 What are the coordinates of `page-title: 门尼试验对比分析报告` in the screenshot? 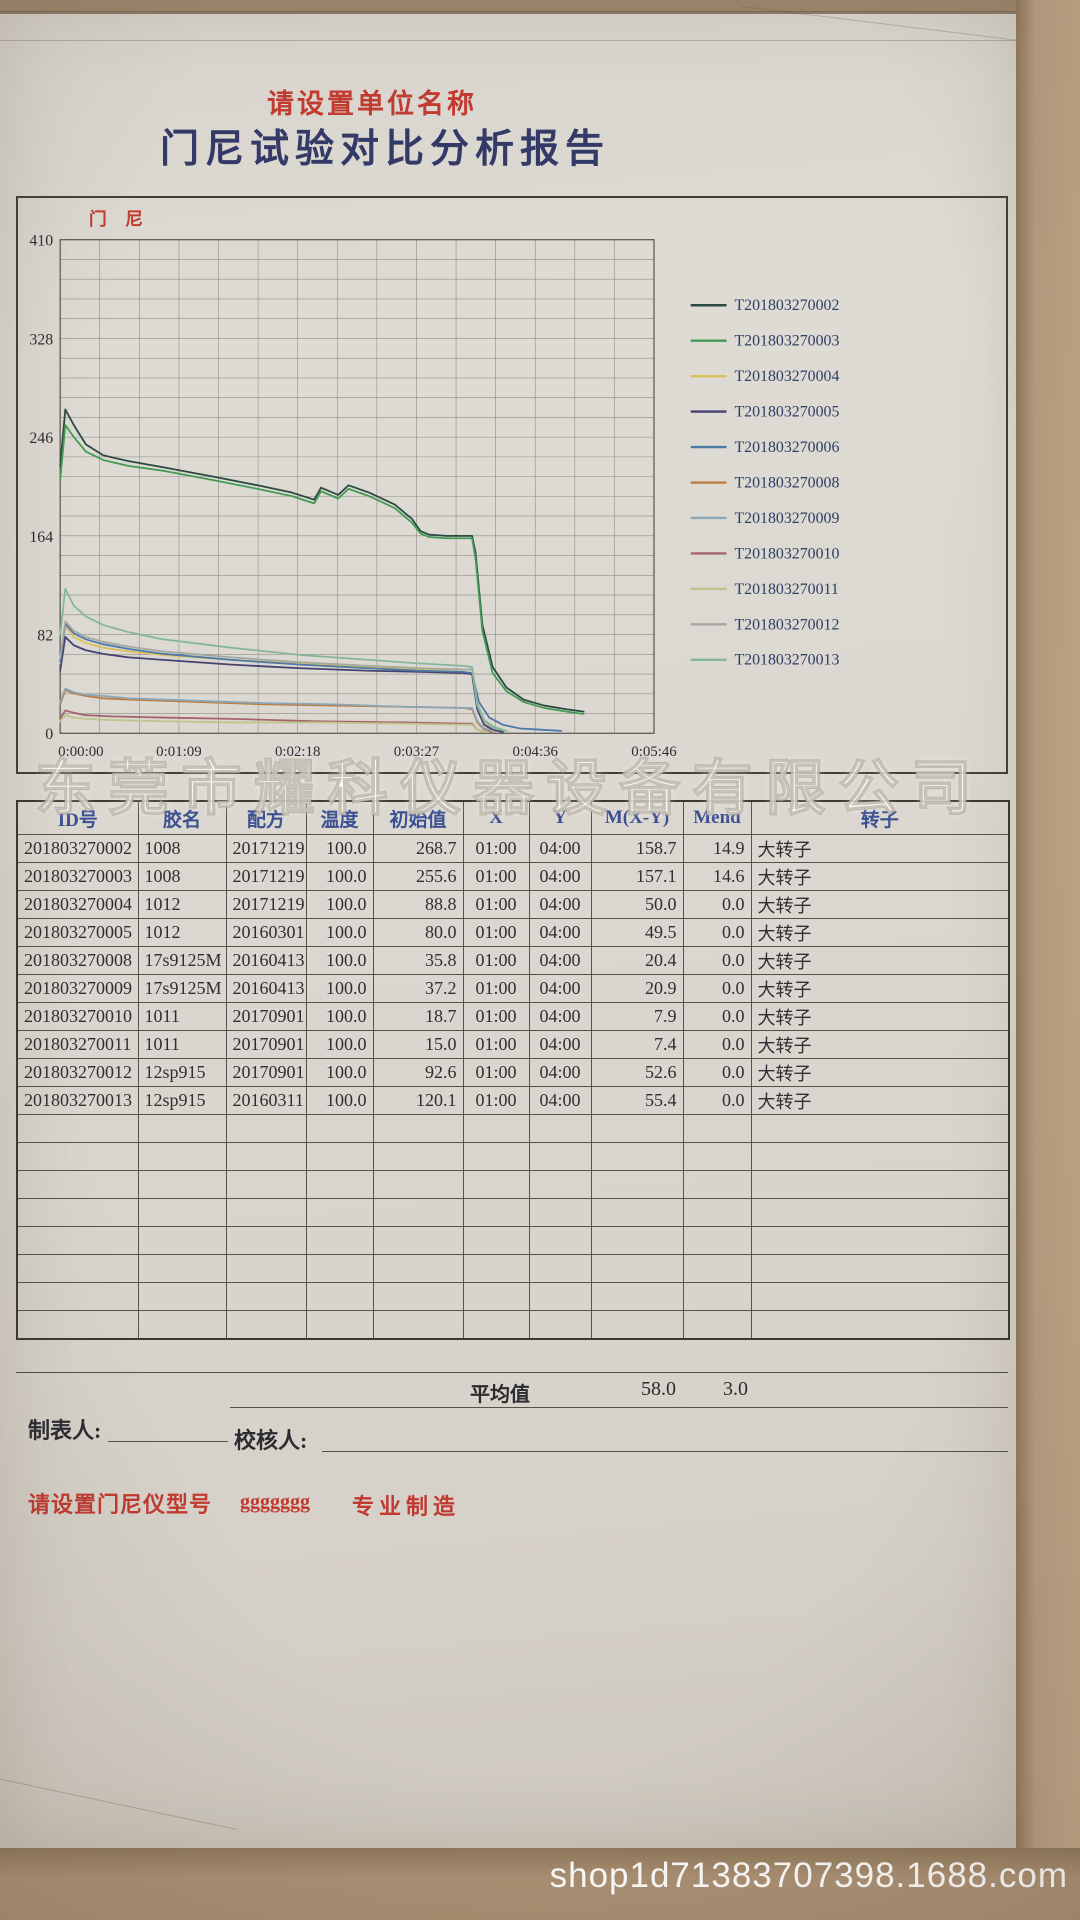 It's located at (384, 149).